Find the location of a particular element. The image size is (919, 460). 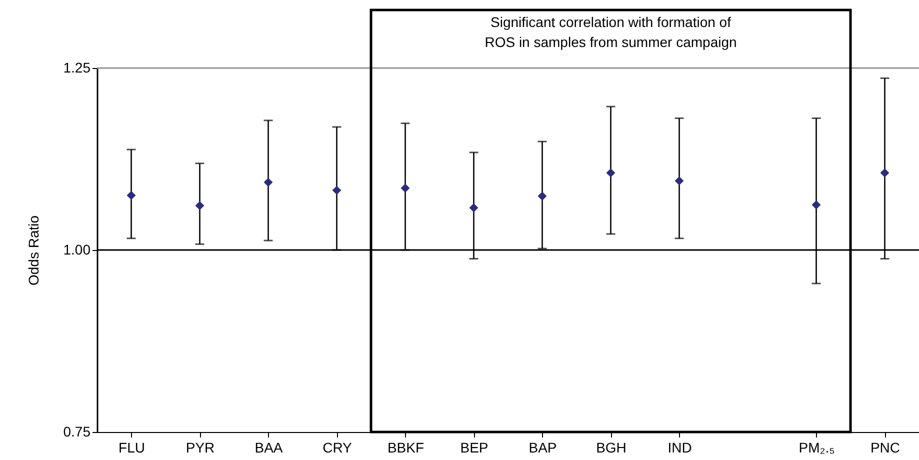

y-axis-title: Odds Ratio is located at coordinates (33, 250).